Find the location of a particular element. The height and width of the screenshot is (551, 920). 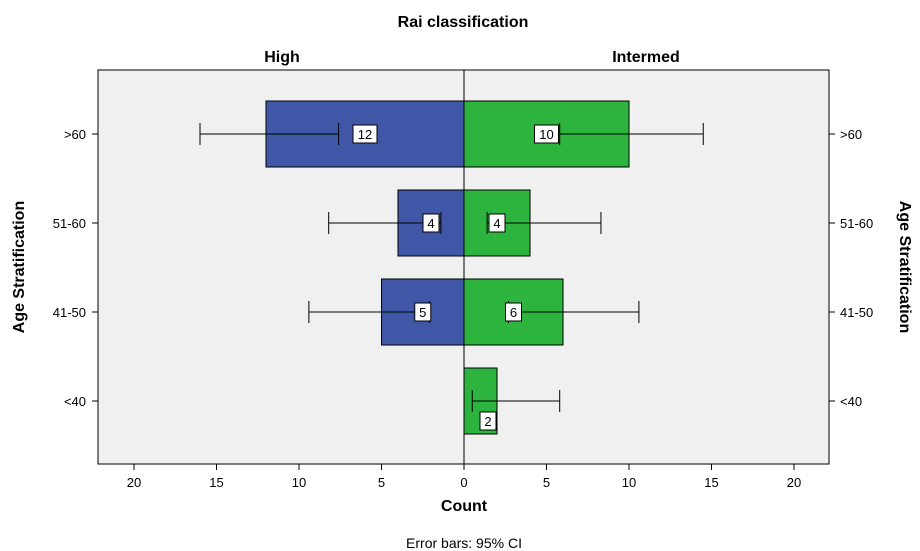

x-ticks-layer: 20 15 10 5 0 5 10 15 20 is located at coordinates (464, 477).